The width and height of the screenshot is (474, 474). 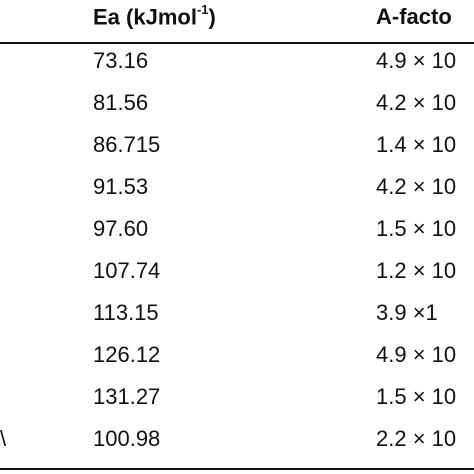 I want to click on ea-value: 113.15, so click(x=126, y=312).